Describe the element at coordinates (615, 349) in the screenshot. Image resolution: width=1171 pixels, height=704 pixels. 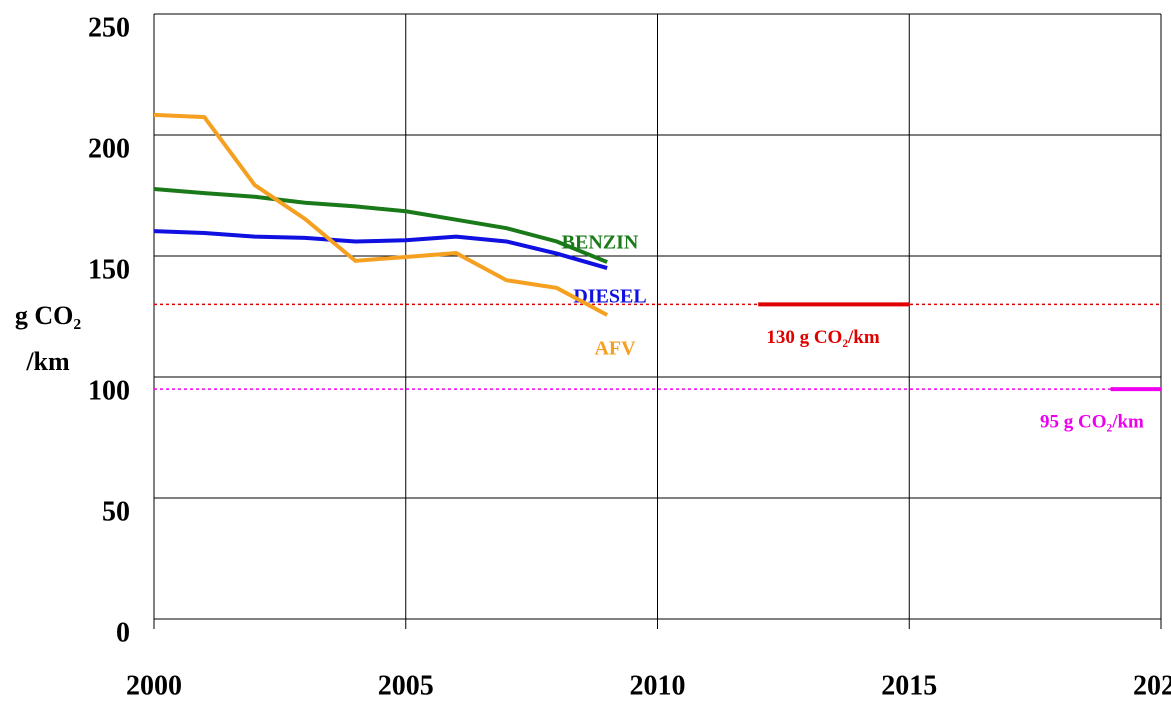
I see `series-label: AFV` at that location.